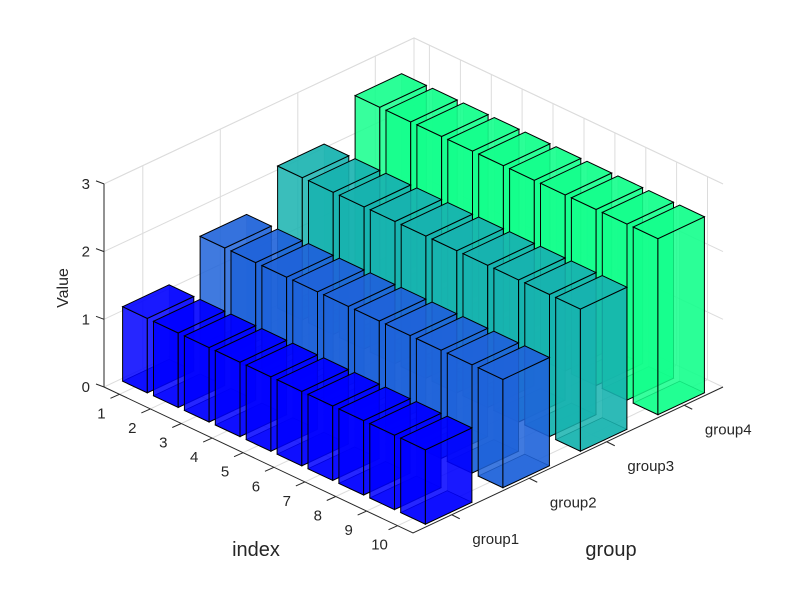 The image size is (800, 600). Describe the element at coordinates (348, 530) in the screenshot. I see `x-tick-label: 9` at that location.